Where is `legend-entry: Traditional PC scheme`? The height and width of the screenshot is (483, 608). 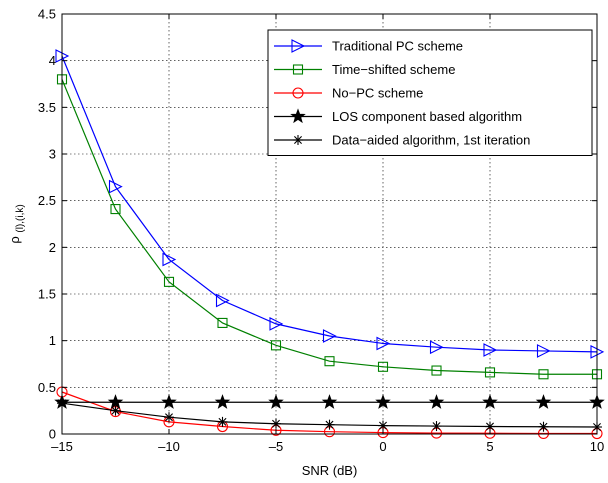
legend-entry: Traditional PC scheme is located at coordinates (368, 46).